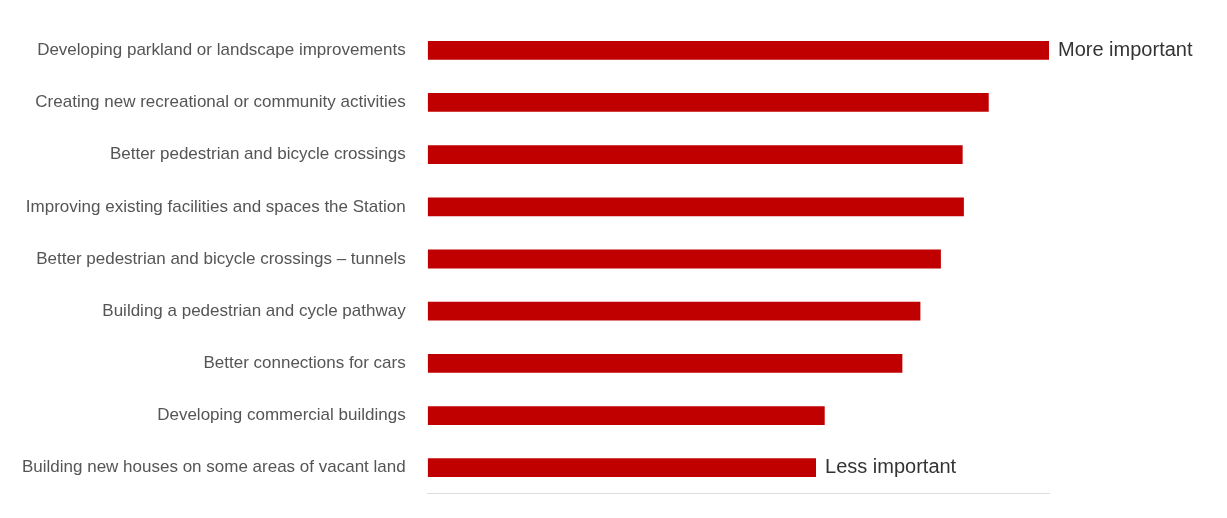  Describe the element at coordinates (1125, 48) in the screenshot. I see `annotation: More important` at that location.